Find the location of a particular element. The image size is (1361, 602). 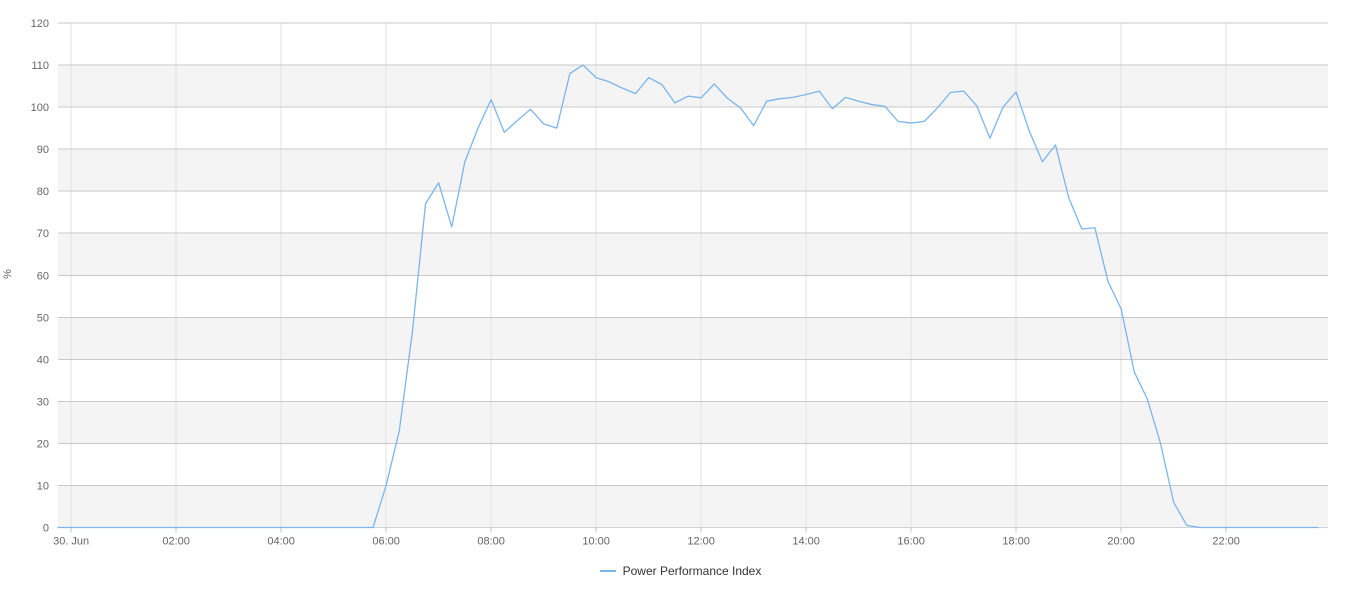

x-tick-label: 12:00 is located at coordinates (701, 542).